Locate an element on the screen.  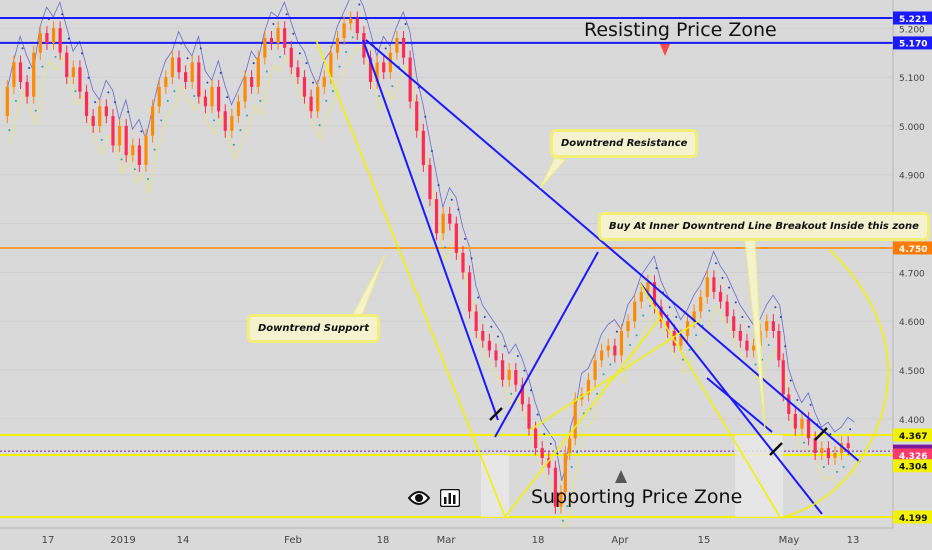
time-axis-panel is located at coordinates (446, 539).